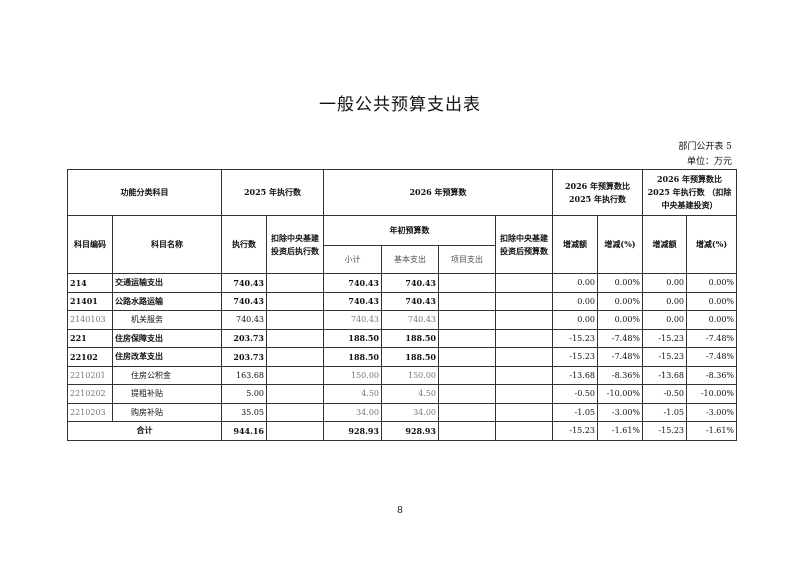  What do you see at coordinates (575, 301) in the screenshot?
I see `cell-change1: 0.00` at bounding box center [575, 301].